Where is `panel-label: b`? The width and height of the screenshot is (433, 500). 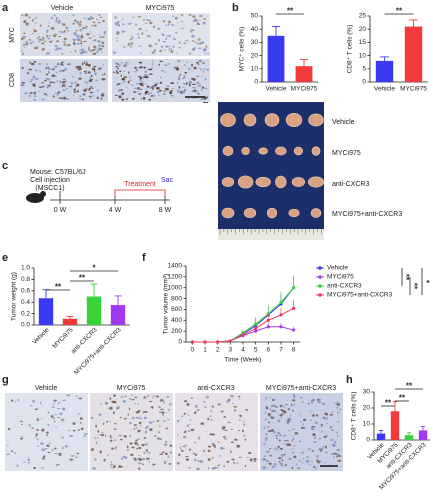
panel-label: b is located at coordinates (235, 8).